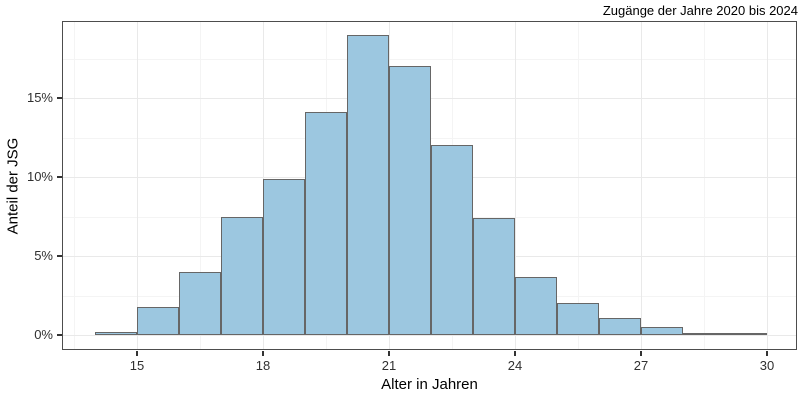 Image resolution: width=800 pixels, height=400 pixels. What do you see at coordinates (515, 365) in the screenshot?
I see `x-tick-label: 24` at bounding box center [515, 365].